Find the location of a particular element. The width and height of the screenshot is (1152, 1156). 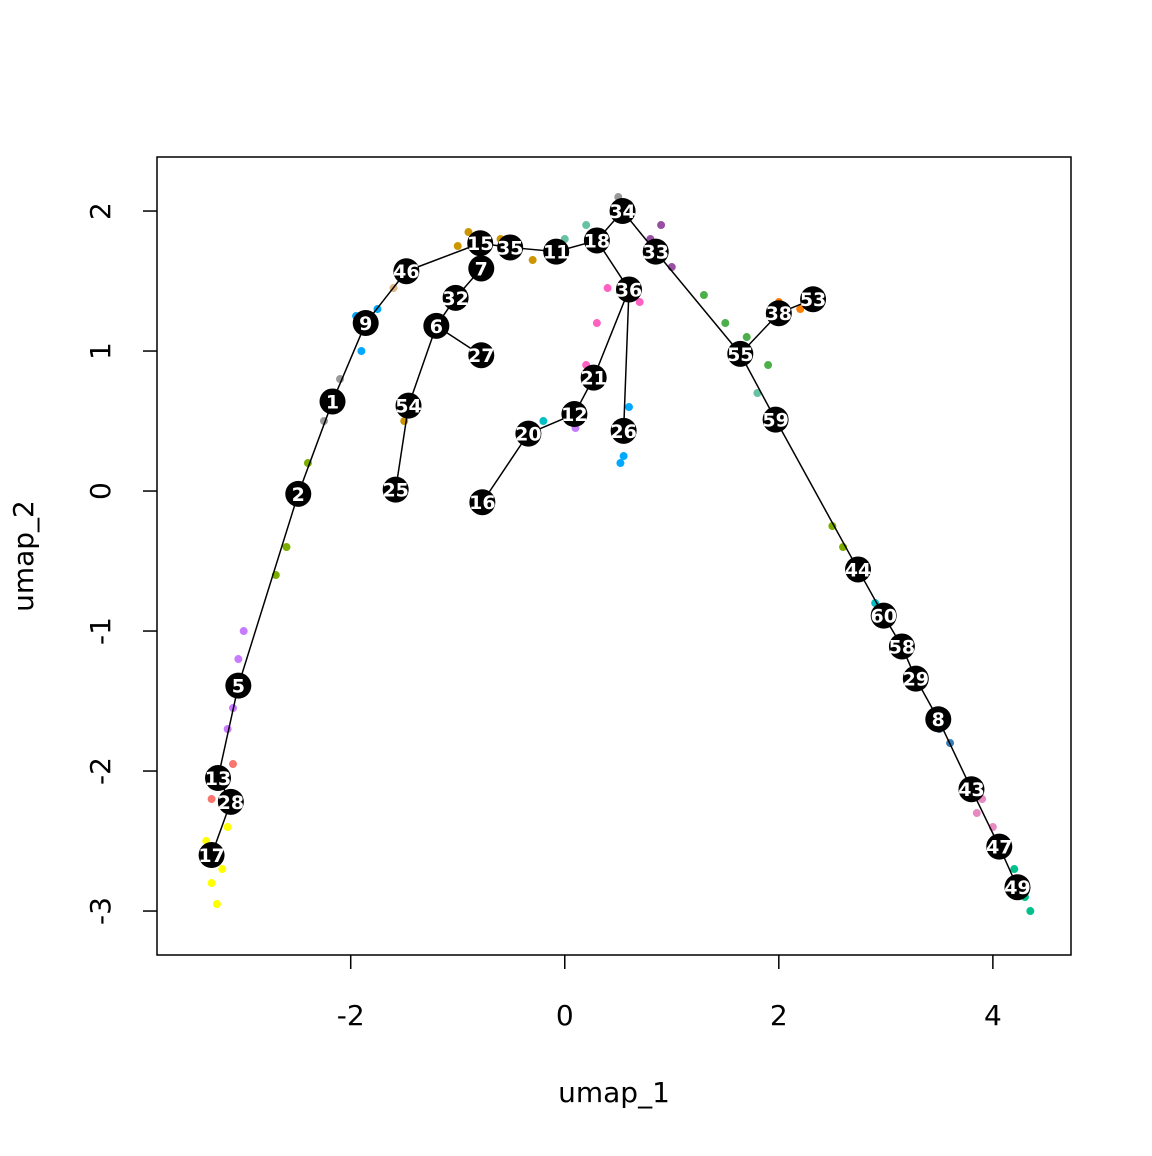

node-label: 18 is located at coordinates (597, 241).